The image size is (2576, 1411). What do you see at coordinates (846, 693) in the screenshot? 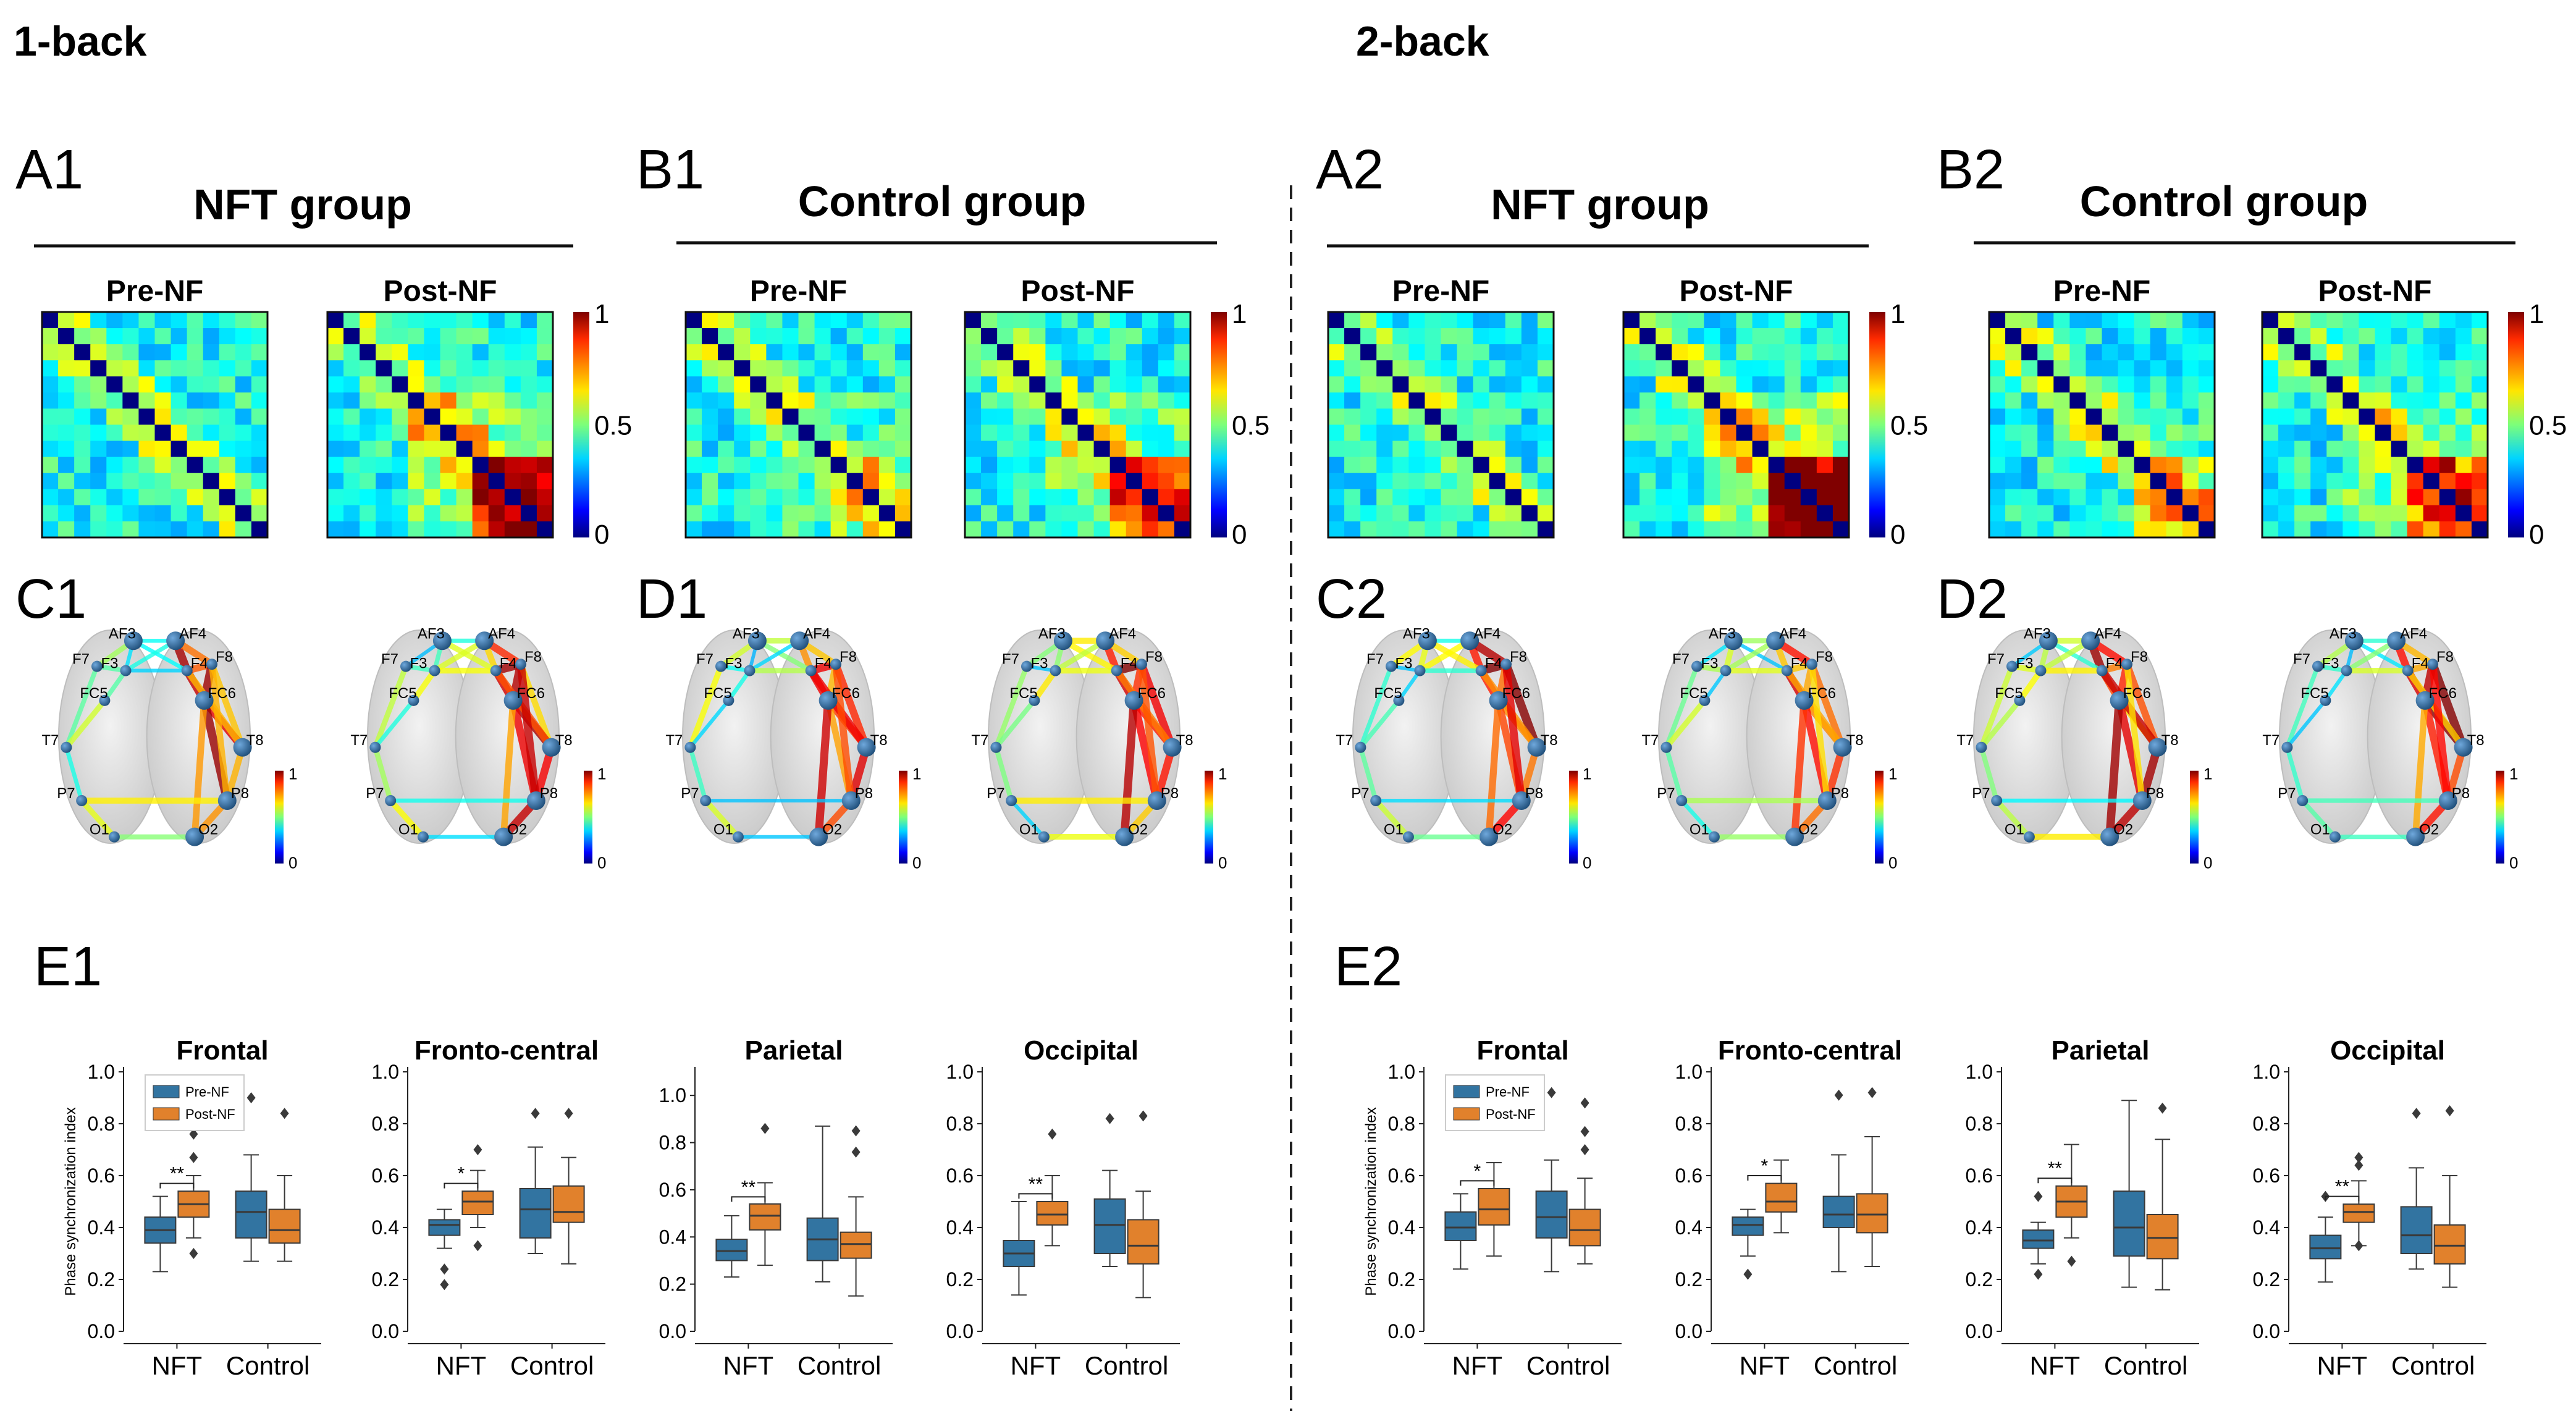
I see `electrode-label: FC6` at bounding box center [846, 693].